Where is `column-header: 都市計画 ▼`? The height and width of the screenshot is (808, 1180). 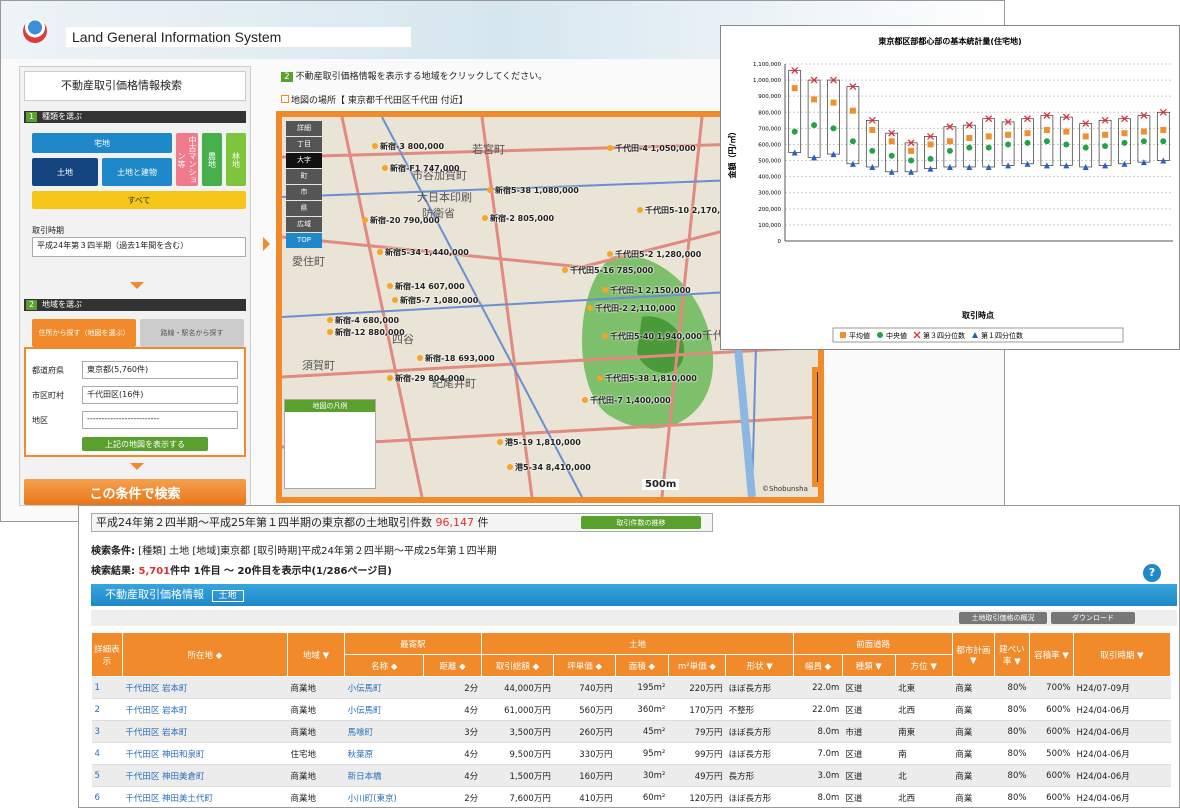 column-header: 都市計画 ▼ is located at coordinates (973, 654).